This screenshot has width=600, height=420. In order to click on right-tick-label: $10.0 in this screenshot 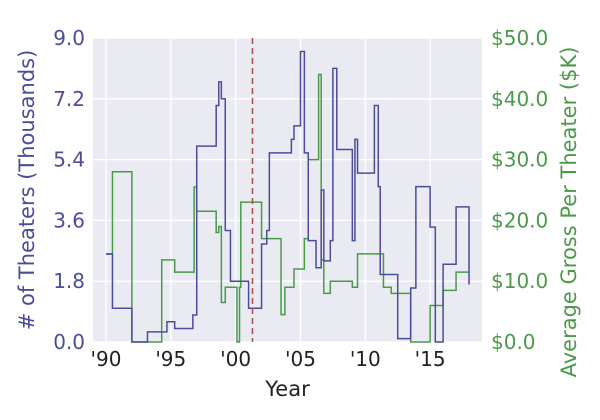, I will do `click(519, 281)`.